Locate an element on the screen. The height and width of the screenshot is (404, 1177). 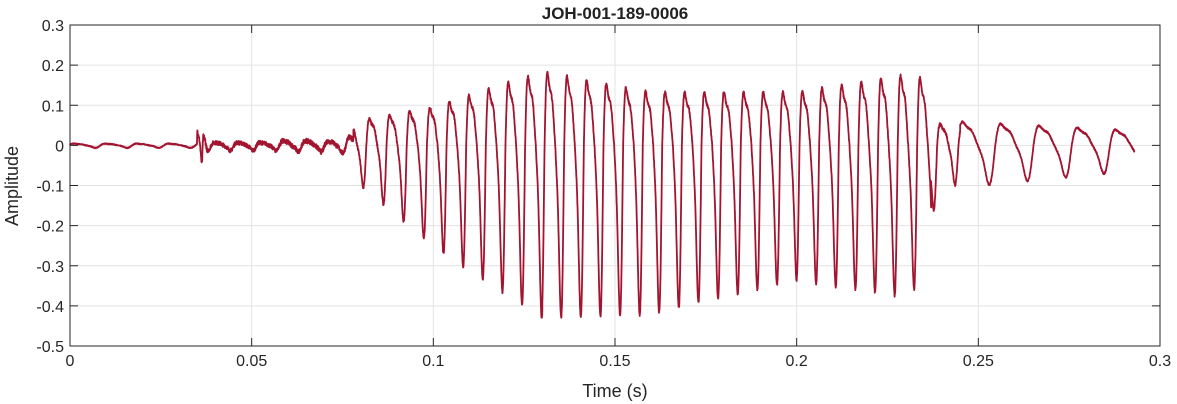
y-tick-labels: -0.5 -0.4 -0.3 -0.2 -0.1 0 0.1 0.2 0.3 is located at coordinates (50, 187).